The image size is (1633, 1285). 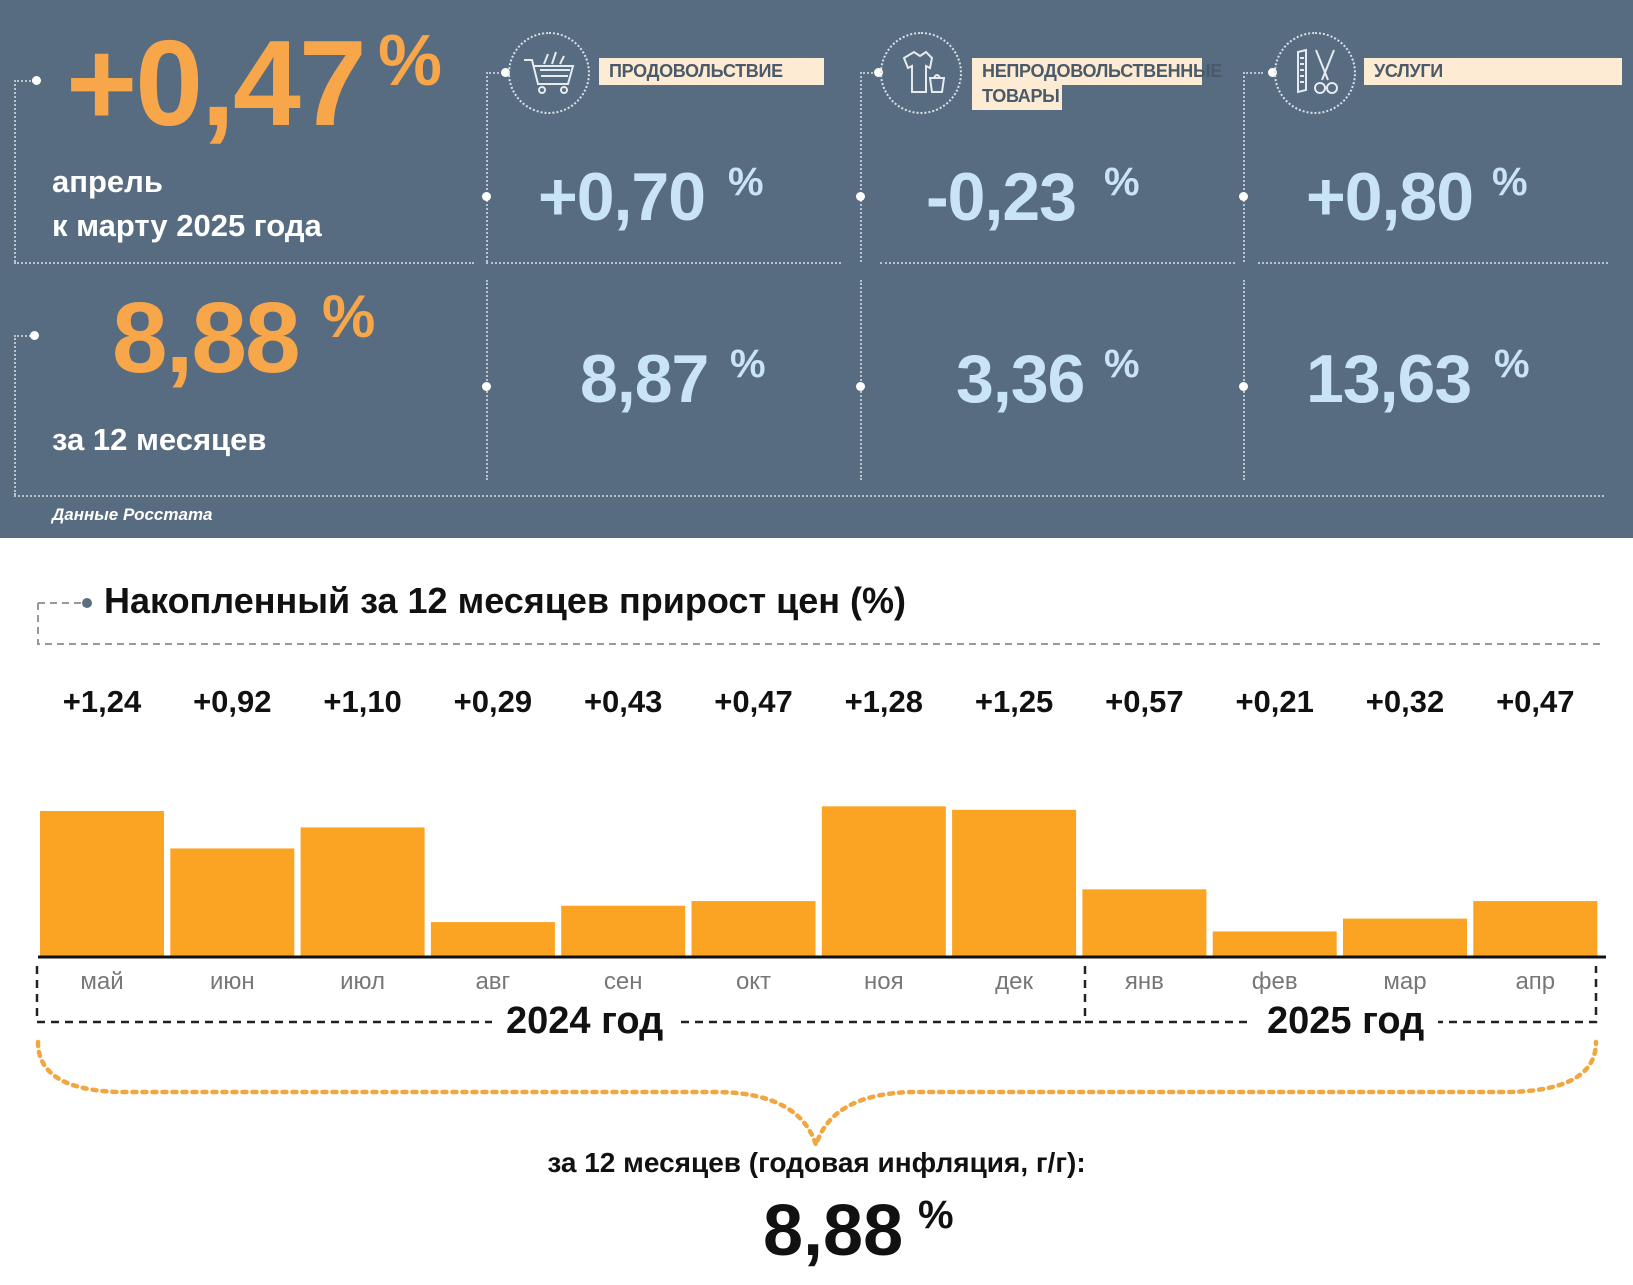 I want to click on bar-июл, so click(x=362, y=891).